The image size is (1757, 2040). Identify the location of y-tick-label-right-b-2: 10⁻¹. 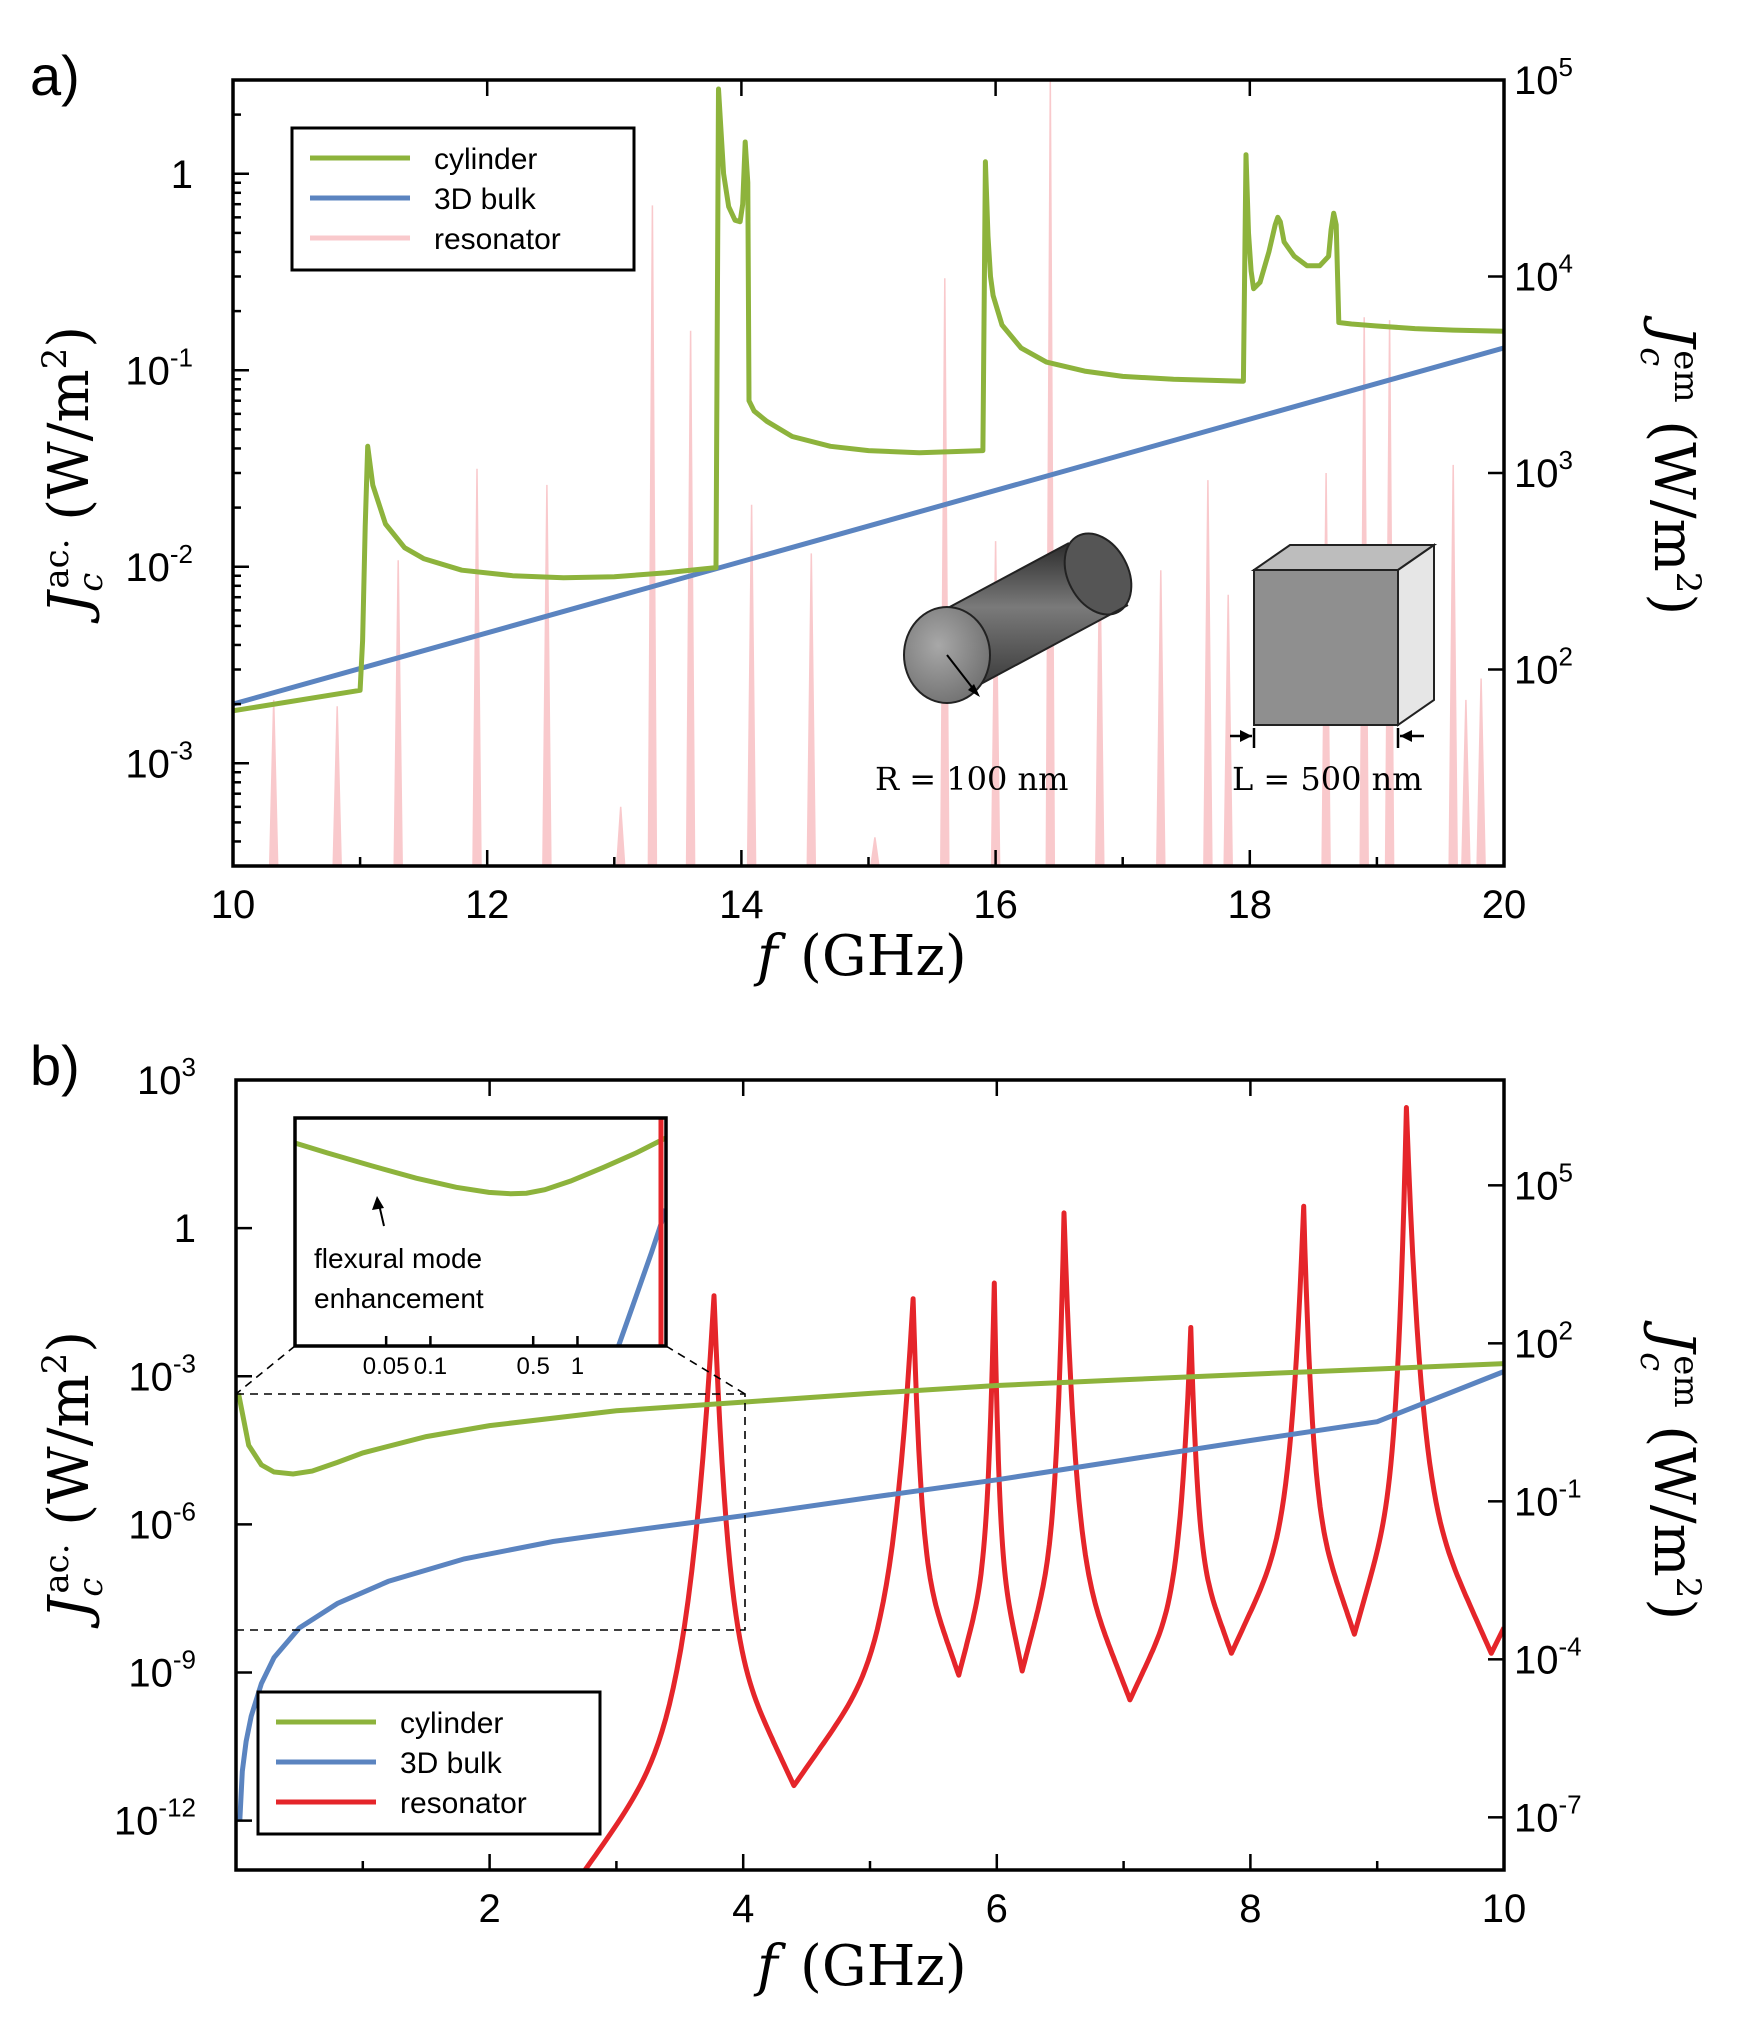
(1548, 1498).